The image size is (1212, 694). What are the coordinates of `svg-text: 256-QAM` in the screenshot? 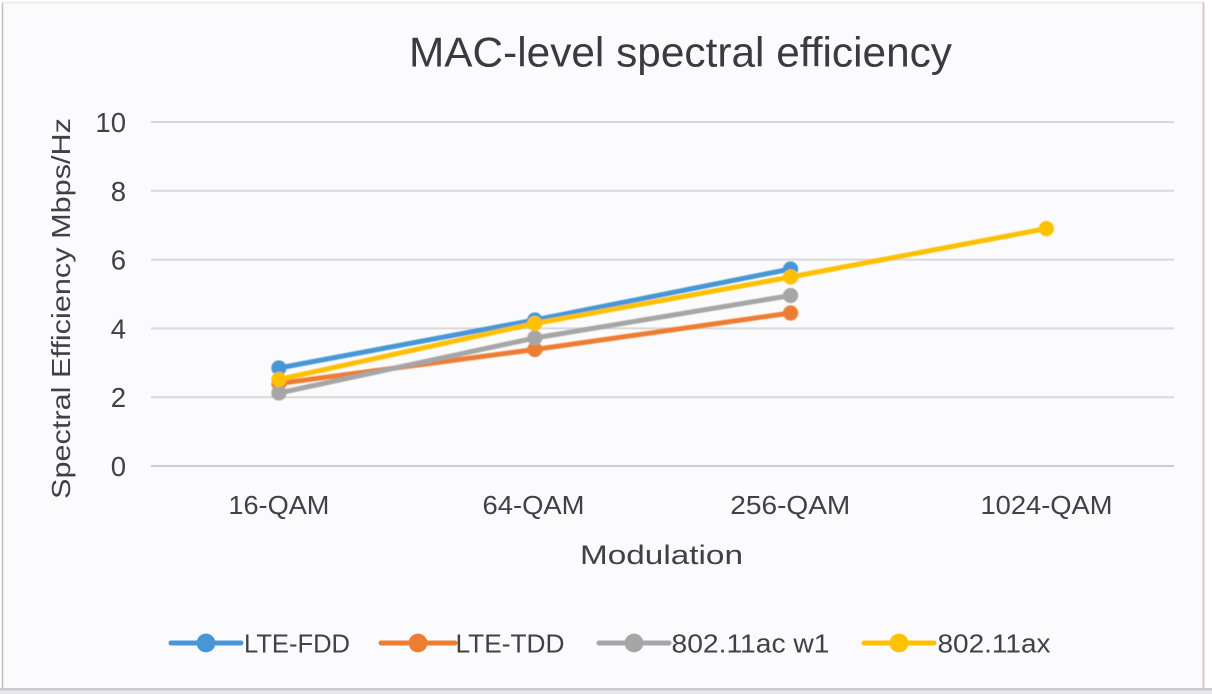 It's located at (790, 505).